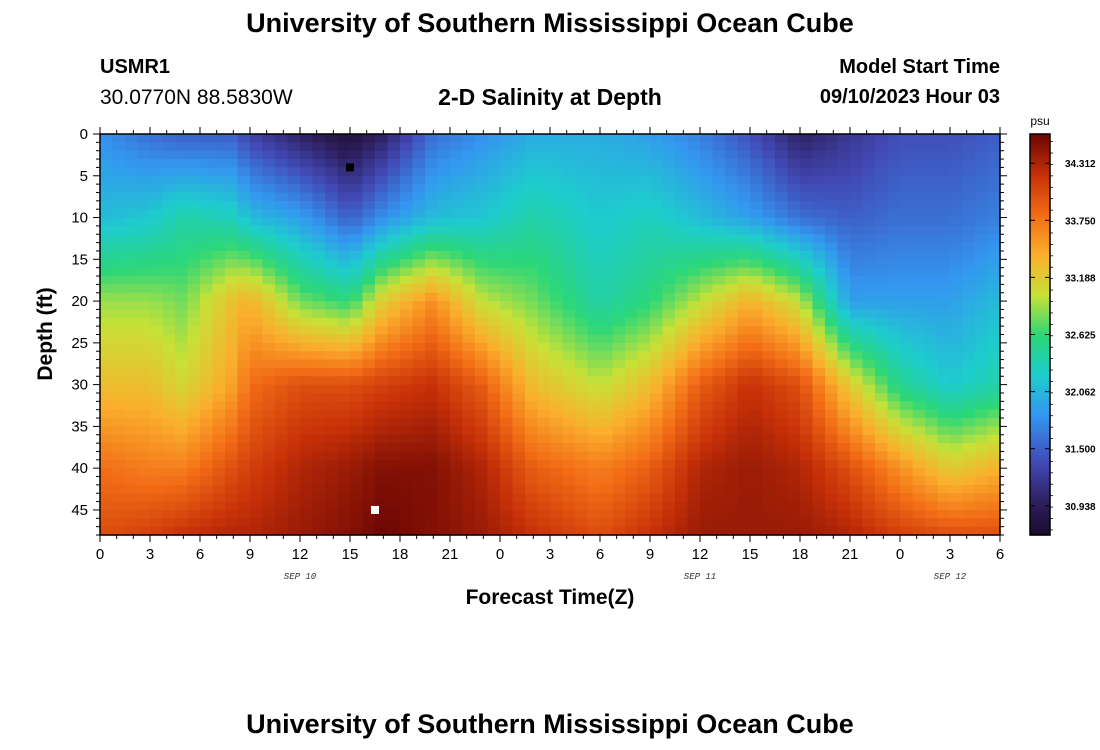 The image size is (1100, 750). I want to click on x-tick-label: 3, so click(950, 554).